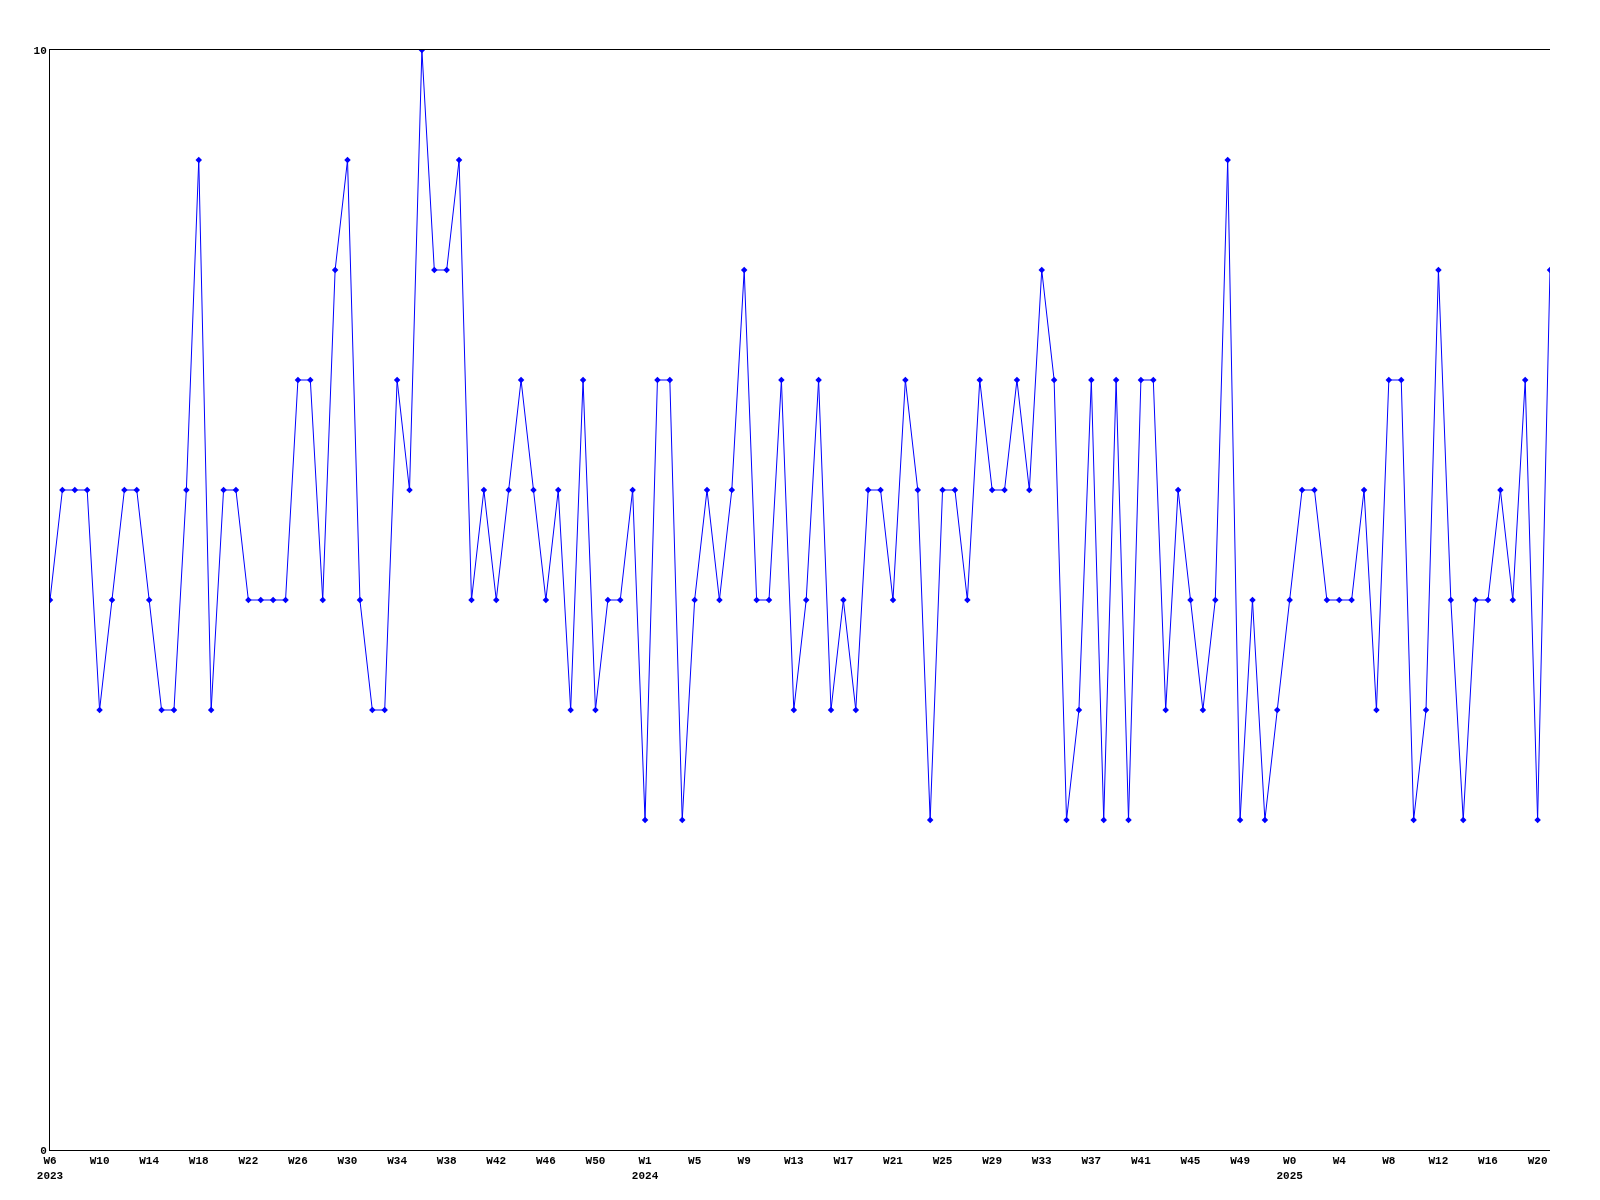 The height and width of the screenshot is (1200, 1600). What do you see at coordinates (1438, 1161) in the screenshot?
I see `x-tick-label: W12` at bounding box center [1438, 1161].